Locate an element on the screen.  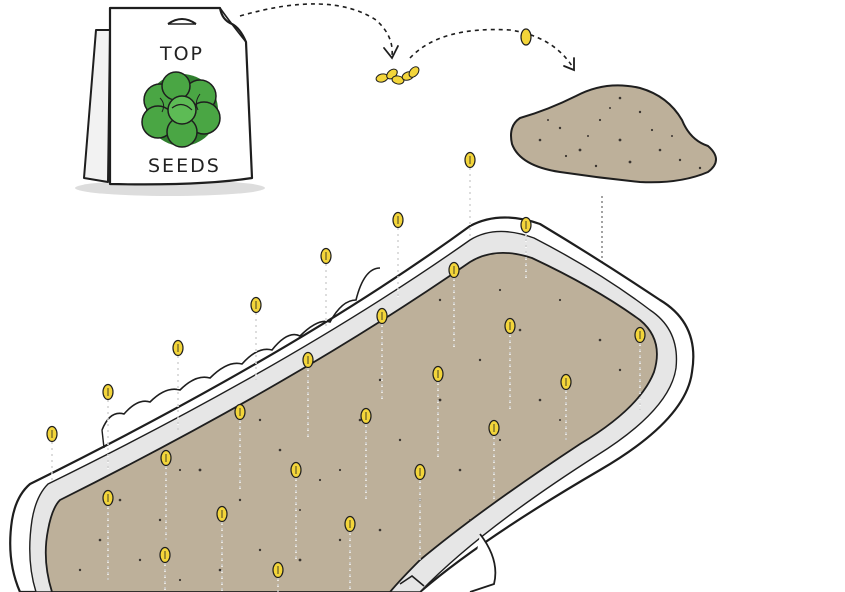
arrow-seeds-to-soil is located at coordinates (491, 47).